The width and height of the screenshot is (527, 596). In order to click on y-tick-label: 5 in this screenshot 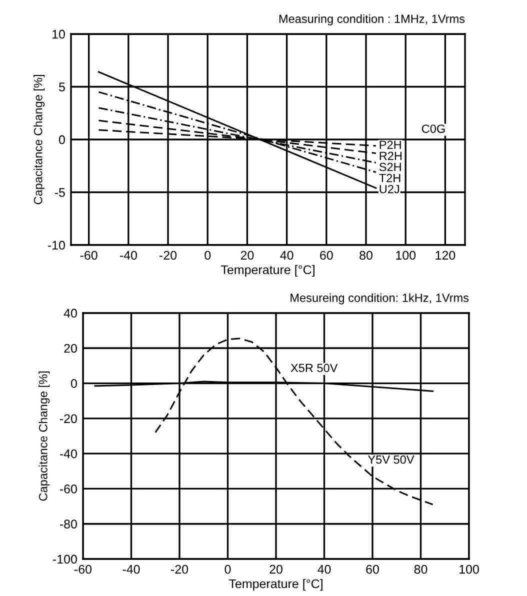, I will do `click(61, 87)`.